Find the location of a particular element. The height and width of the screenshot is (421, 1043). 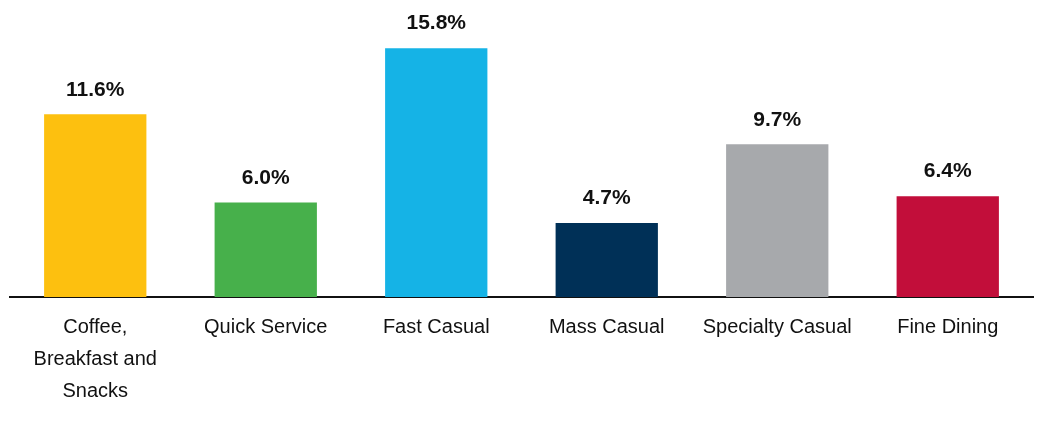

x-tick-label: Mass Casual is located at coordinates (606, 325).